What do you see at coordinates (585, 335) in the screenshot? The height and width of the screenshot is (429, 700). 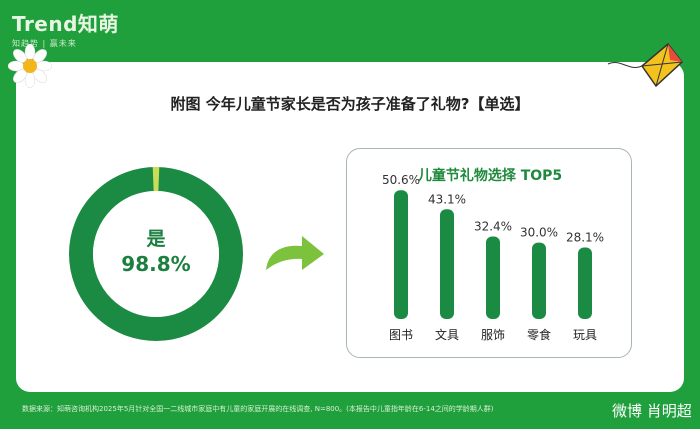 I see `category-label-玩具: 玩具` at bounding box center [585, 335].